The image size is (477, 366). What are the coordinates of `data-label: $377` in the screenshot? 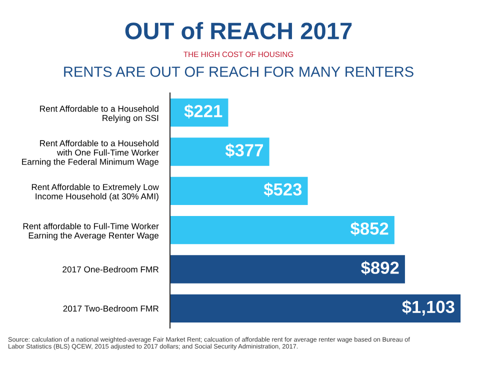 It's located at (244, 150).